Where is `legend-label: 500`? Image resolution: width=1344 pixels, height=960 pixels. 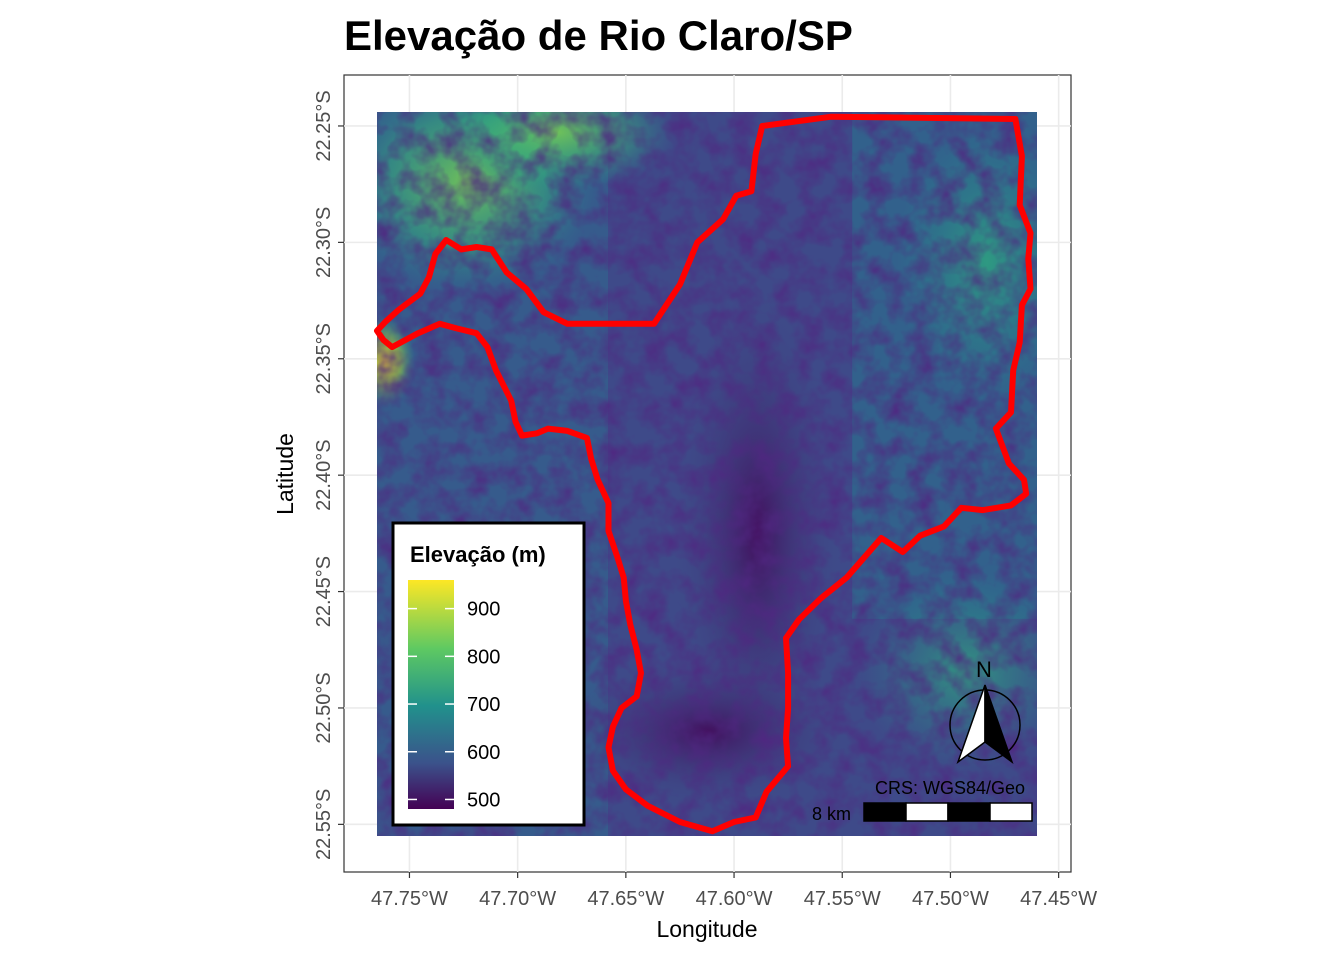
legend-label: 500 is located at coordinates (483, 800).